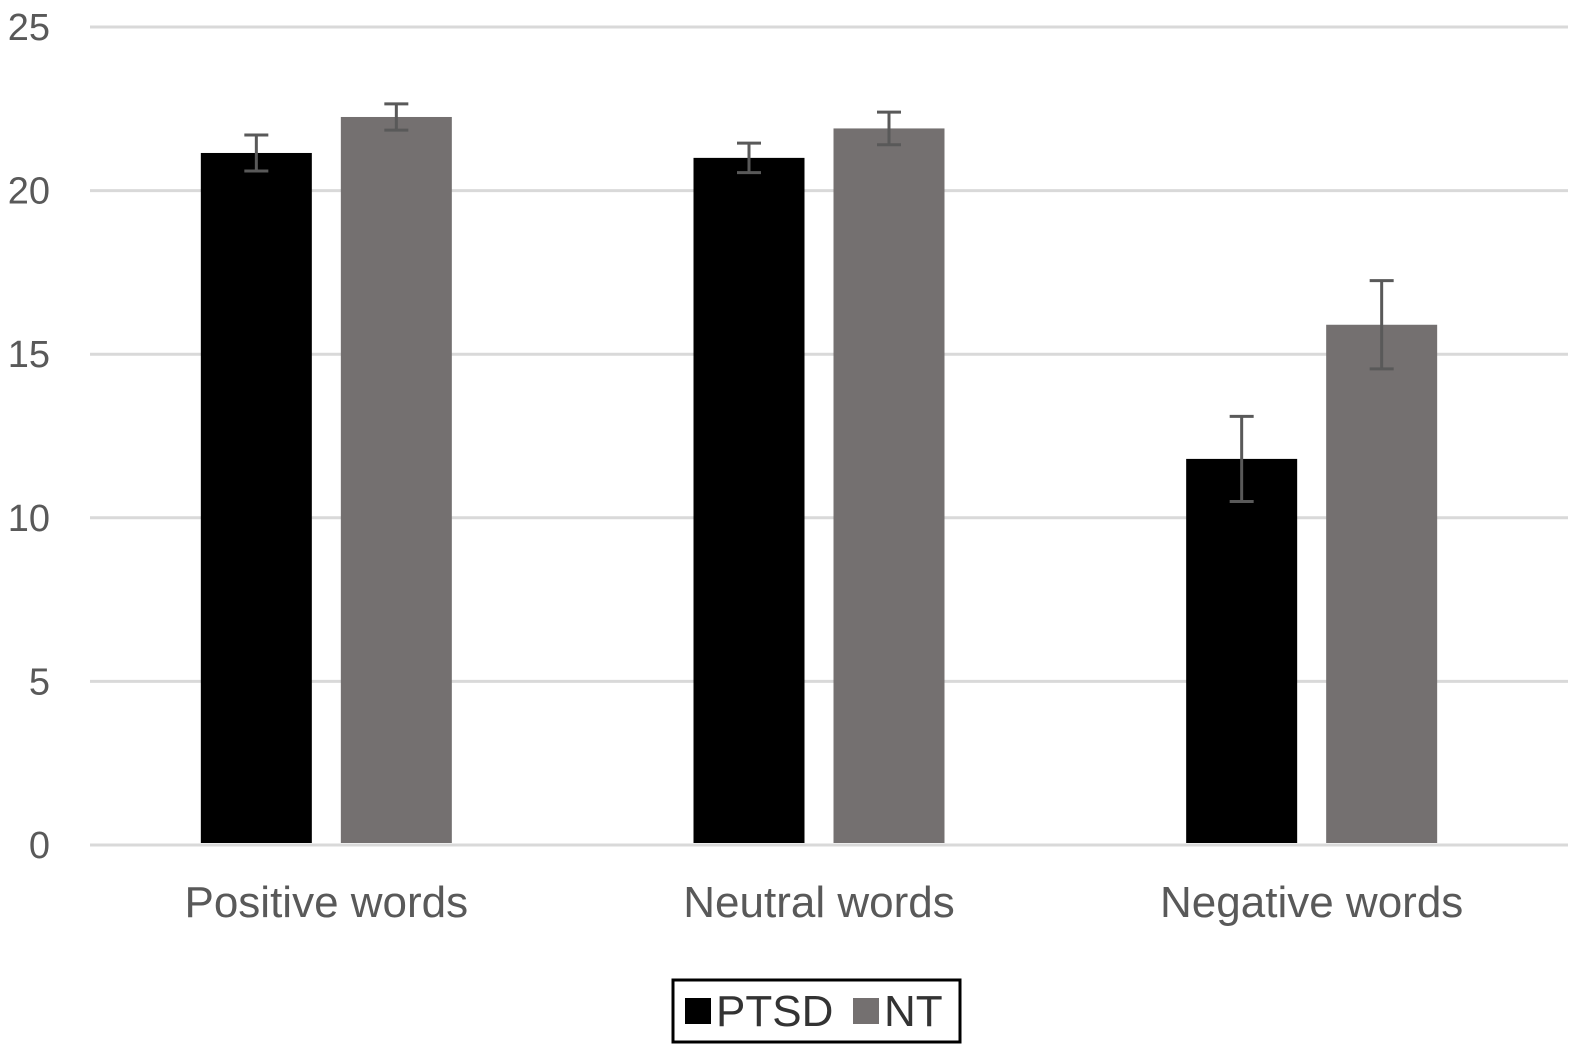 The height and width of the screenshot is (1044, 1583). What do you see at coordinates (1382, 583) in the screenshot?
I see `bar-nt-negative-words` at bounding box center [1382, 583].